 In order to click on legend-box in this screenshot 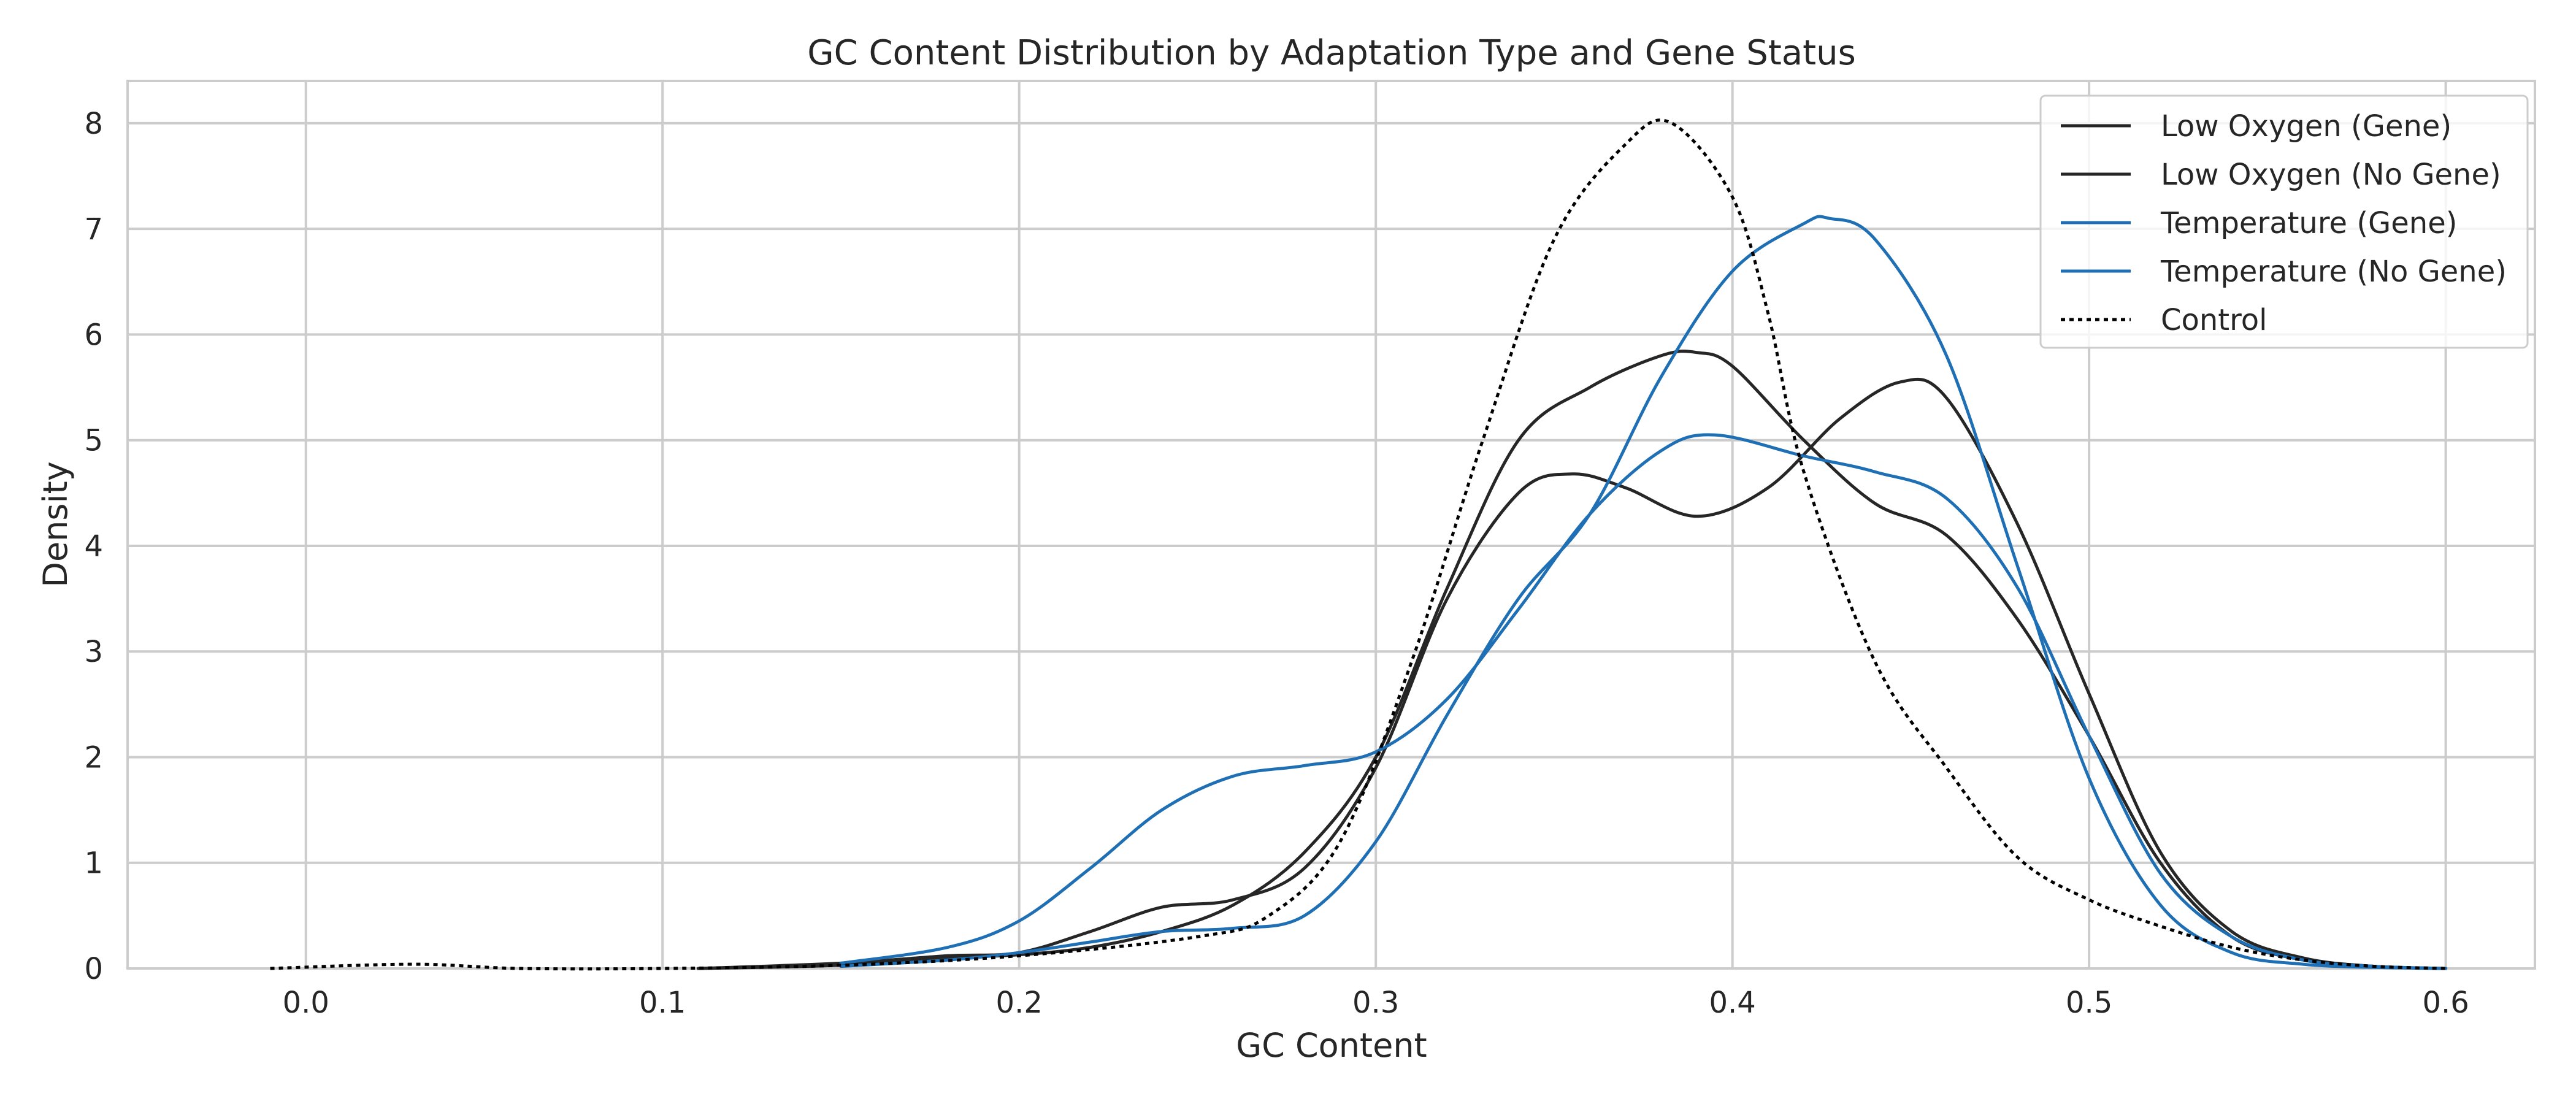, I will do `click(2284, 221)`.